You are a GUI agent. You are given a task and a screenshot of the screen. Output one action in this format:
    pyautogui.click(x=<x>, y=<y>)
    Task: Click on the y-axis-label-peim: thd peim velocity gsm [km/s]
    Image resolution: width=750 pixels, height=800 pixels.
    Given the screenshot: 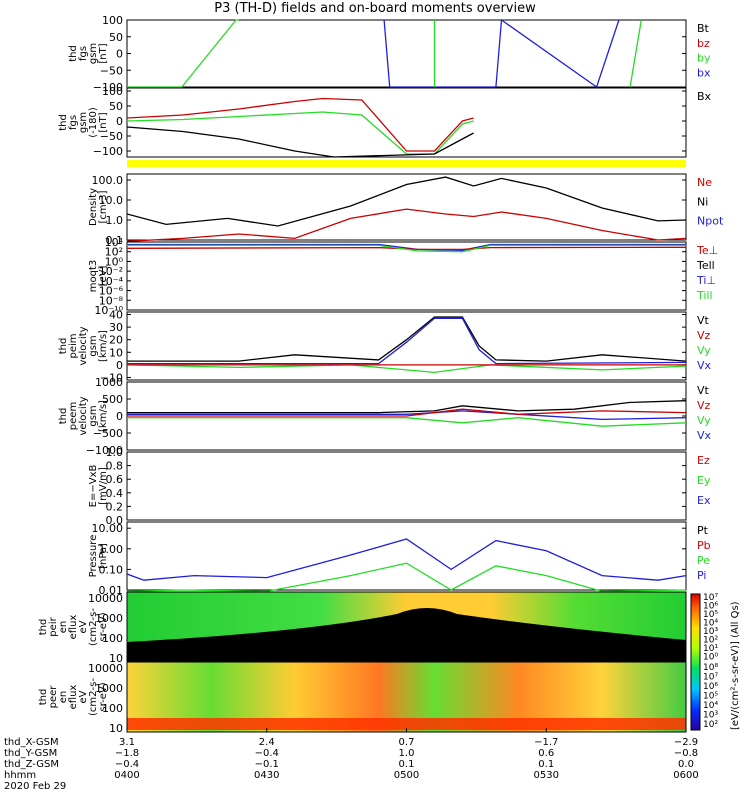 What is the action you would take?
    pyautogui.click(x=83, y=345)
    